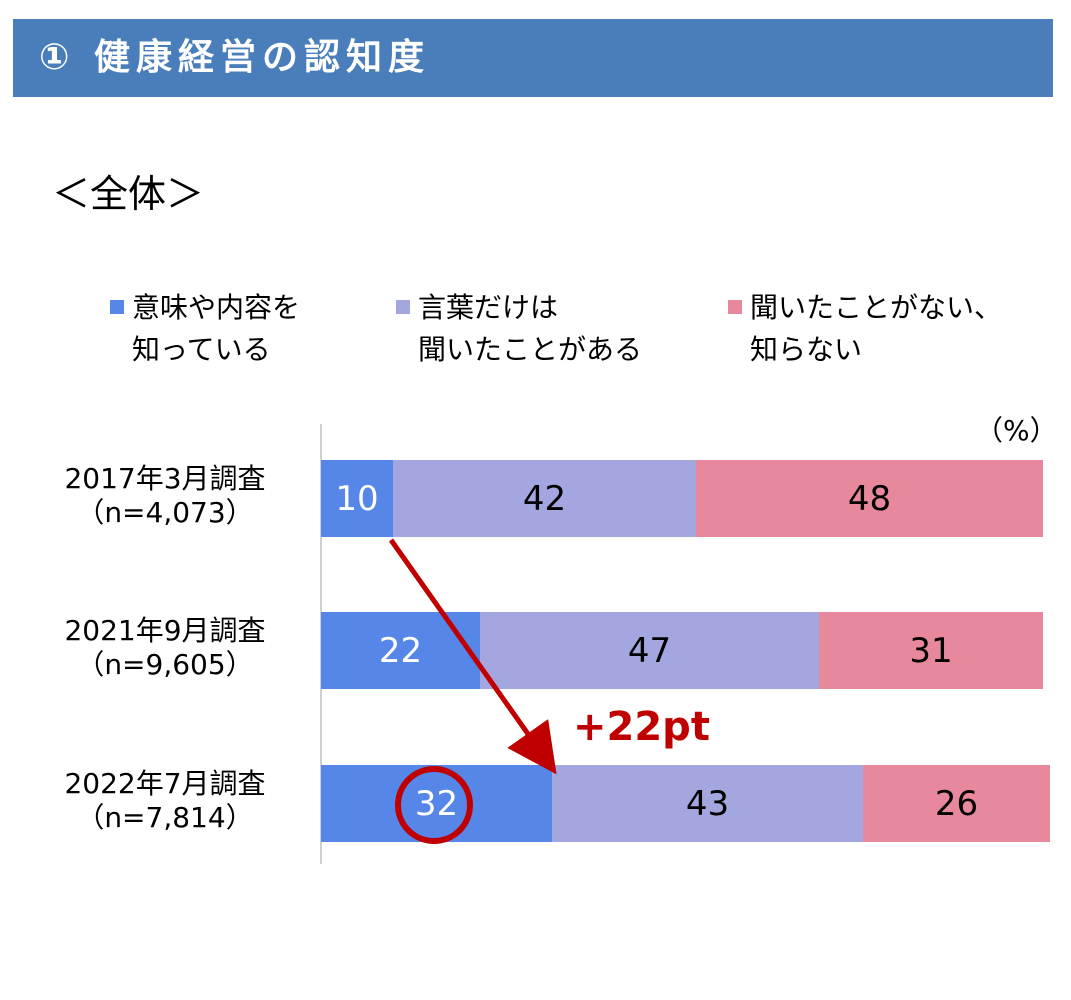  What do you see at coordinates (128, 194) in the screenshot?
I see `section-subtitle: ＜全体＞` at bounding box center [128, 194].